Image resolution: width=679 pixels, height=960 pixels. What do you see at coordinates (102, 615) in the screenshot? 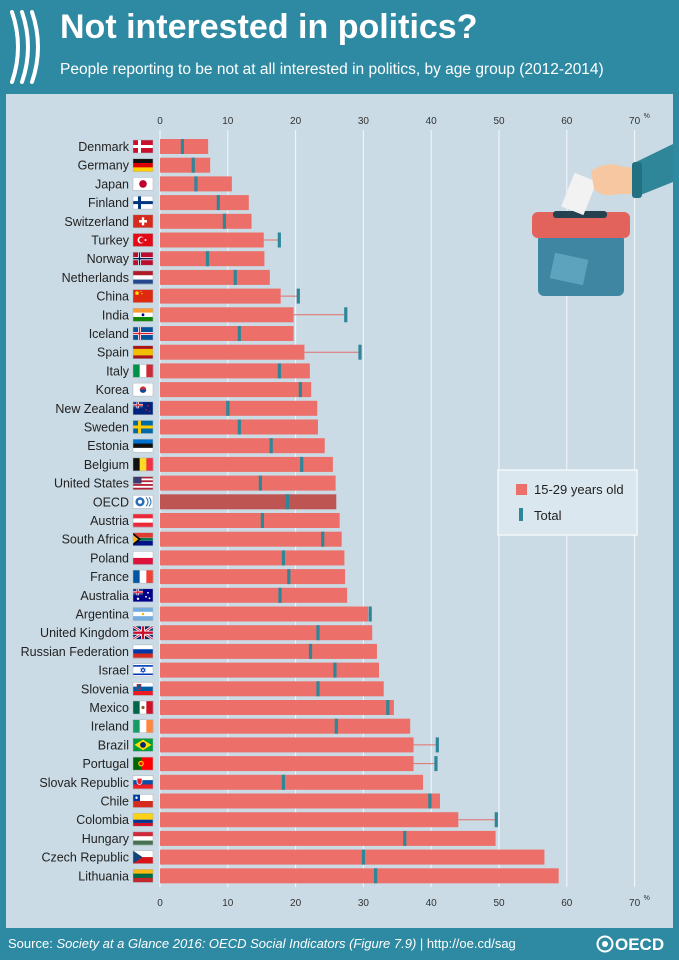
I see `category-label: Argentina` at bounding box center [102, 615].